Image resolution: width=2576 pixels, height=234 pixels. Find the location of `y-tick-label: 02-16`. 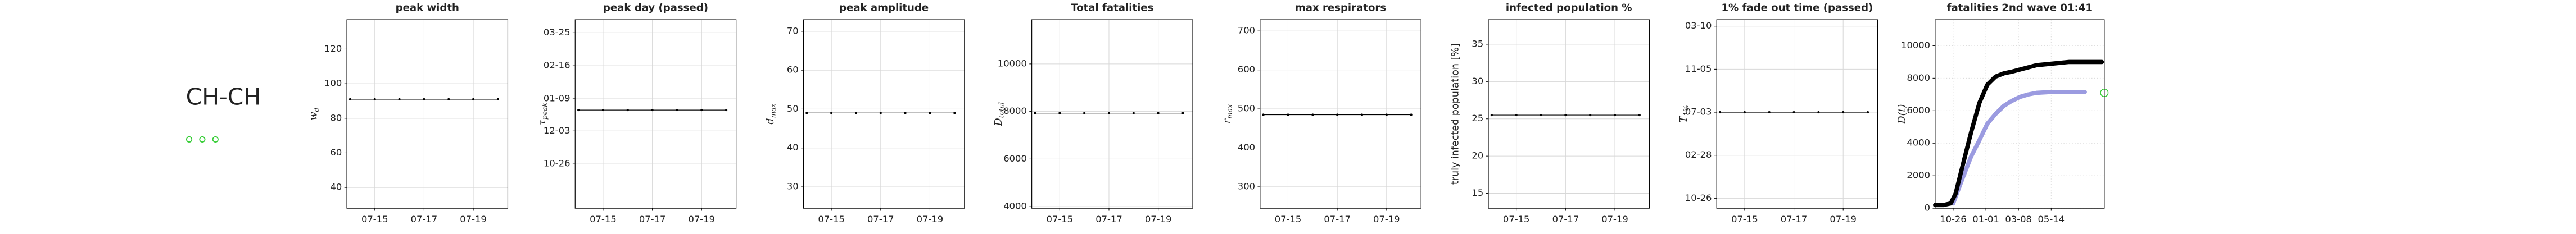

y-tick-label: 02-16 is located at coordinates (557, 65).